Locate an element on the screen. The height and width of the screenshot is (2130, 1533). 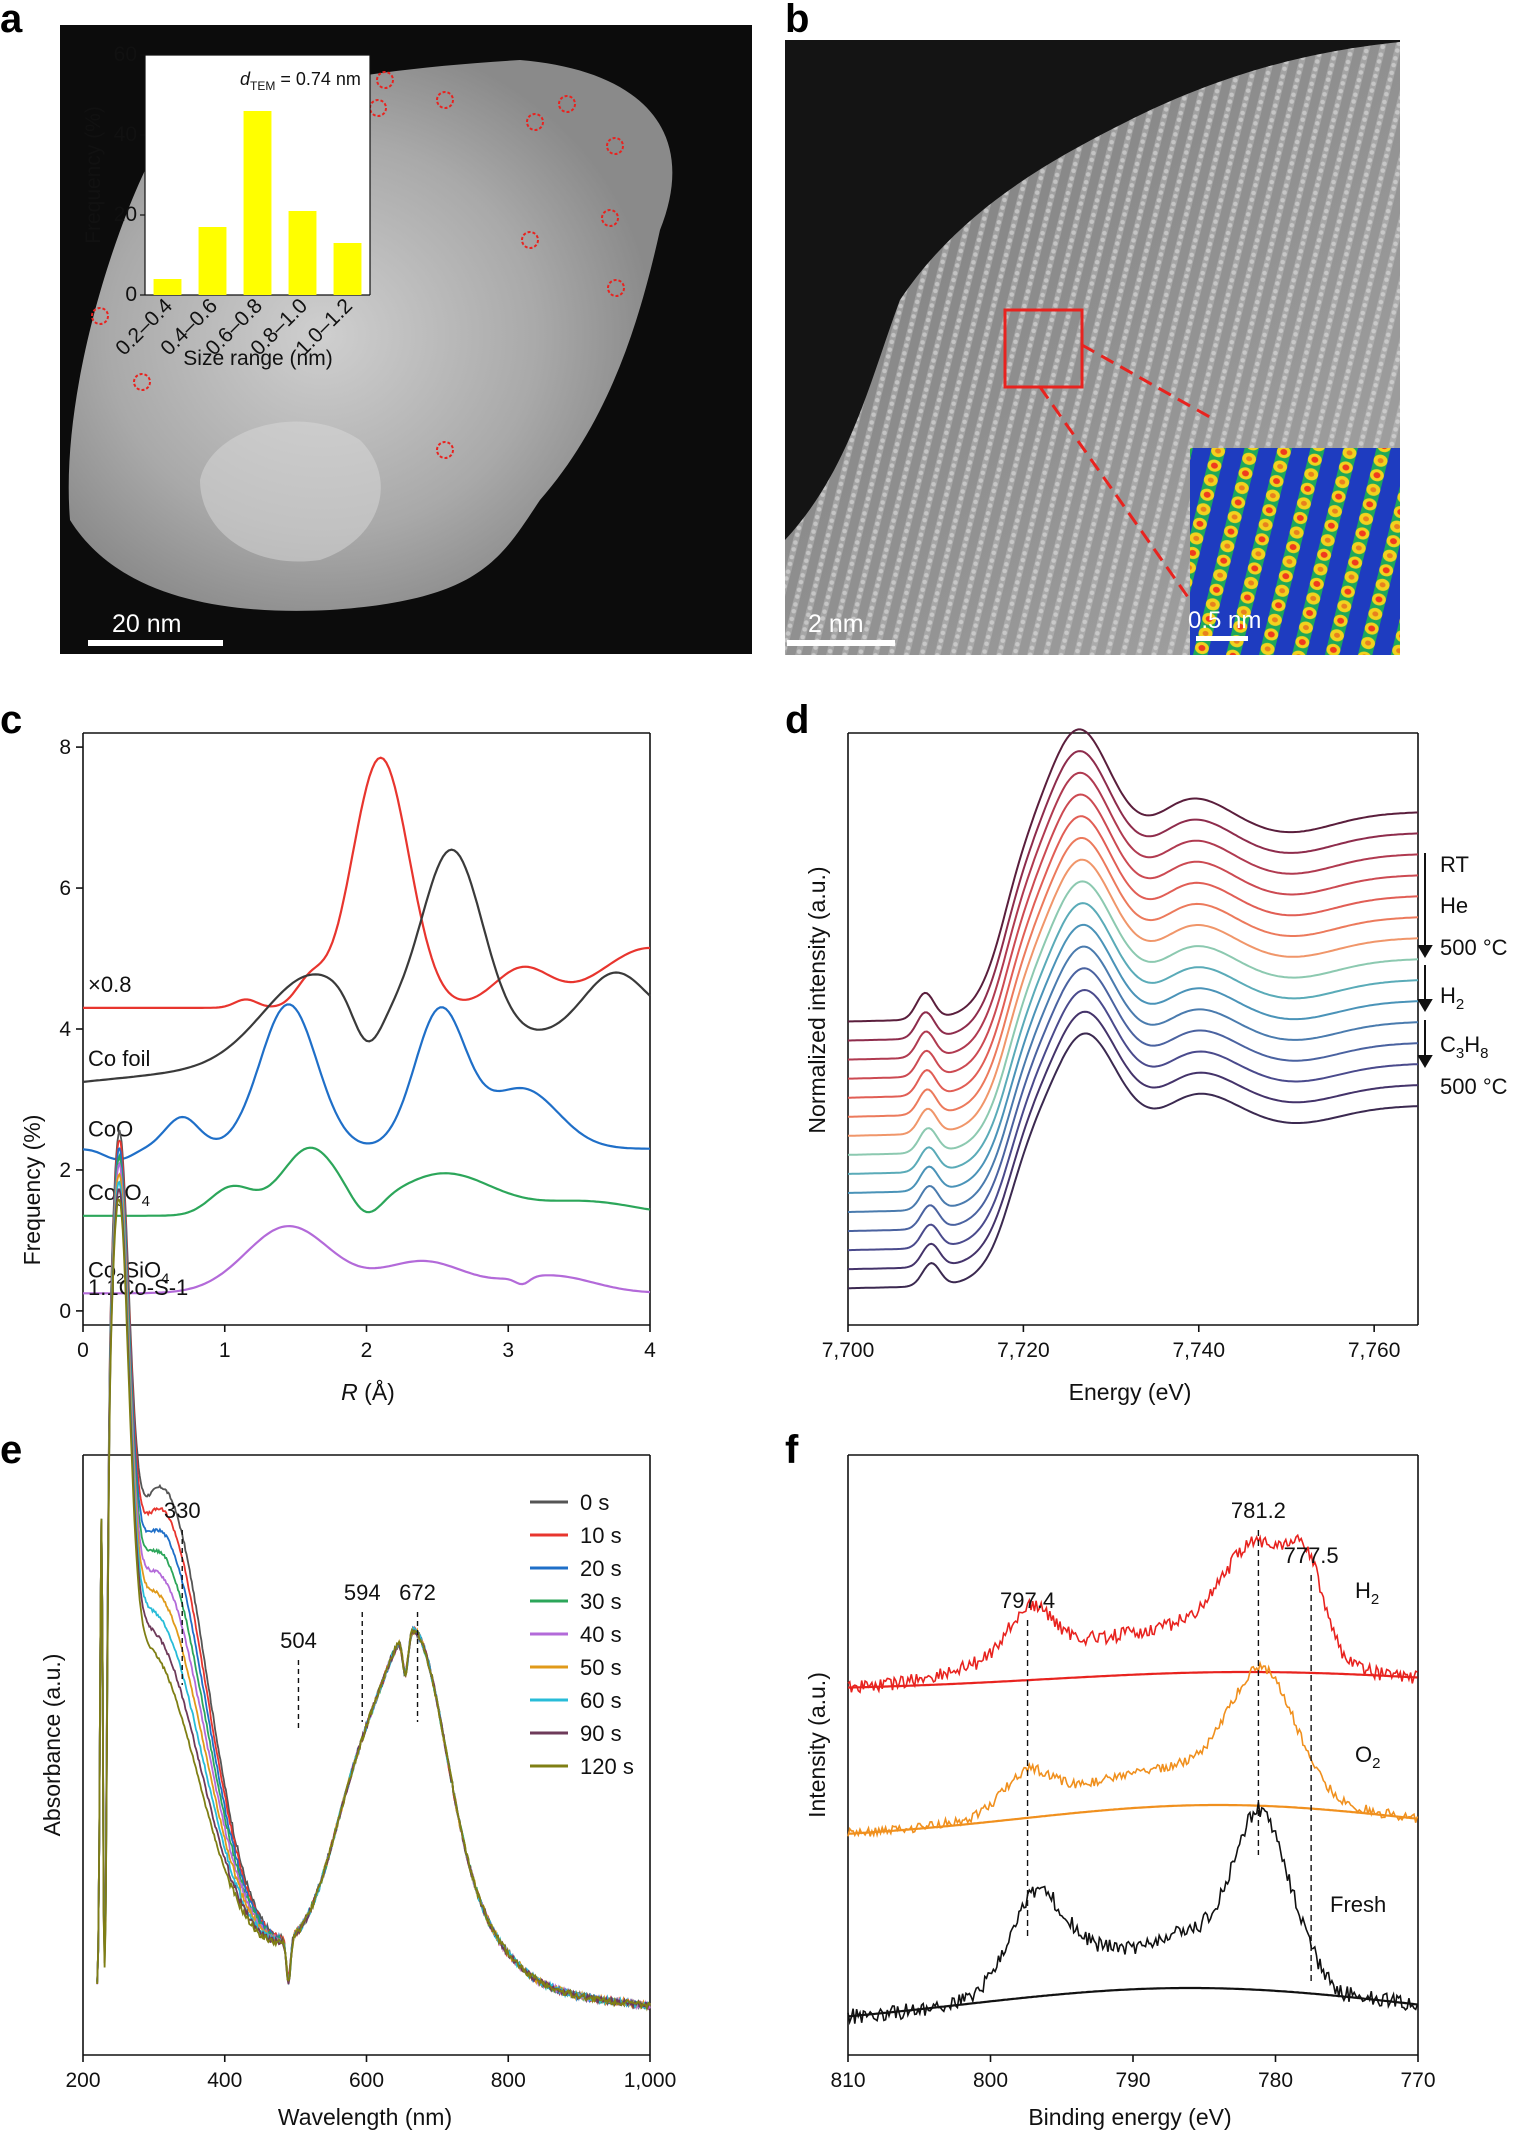
c-ytick-label-6: 6 is located at coordinates (65, 888).